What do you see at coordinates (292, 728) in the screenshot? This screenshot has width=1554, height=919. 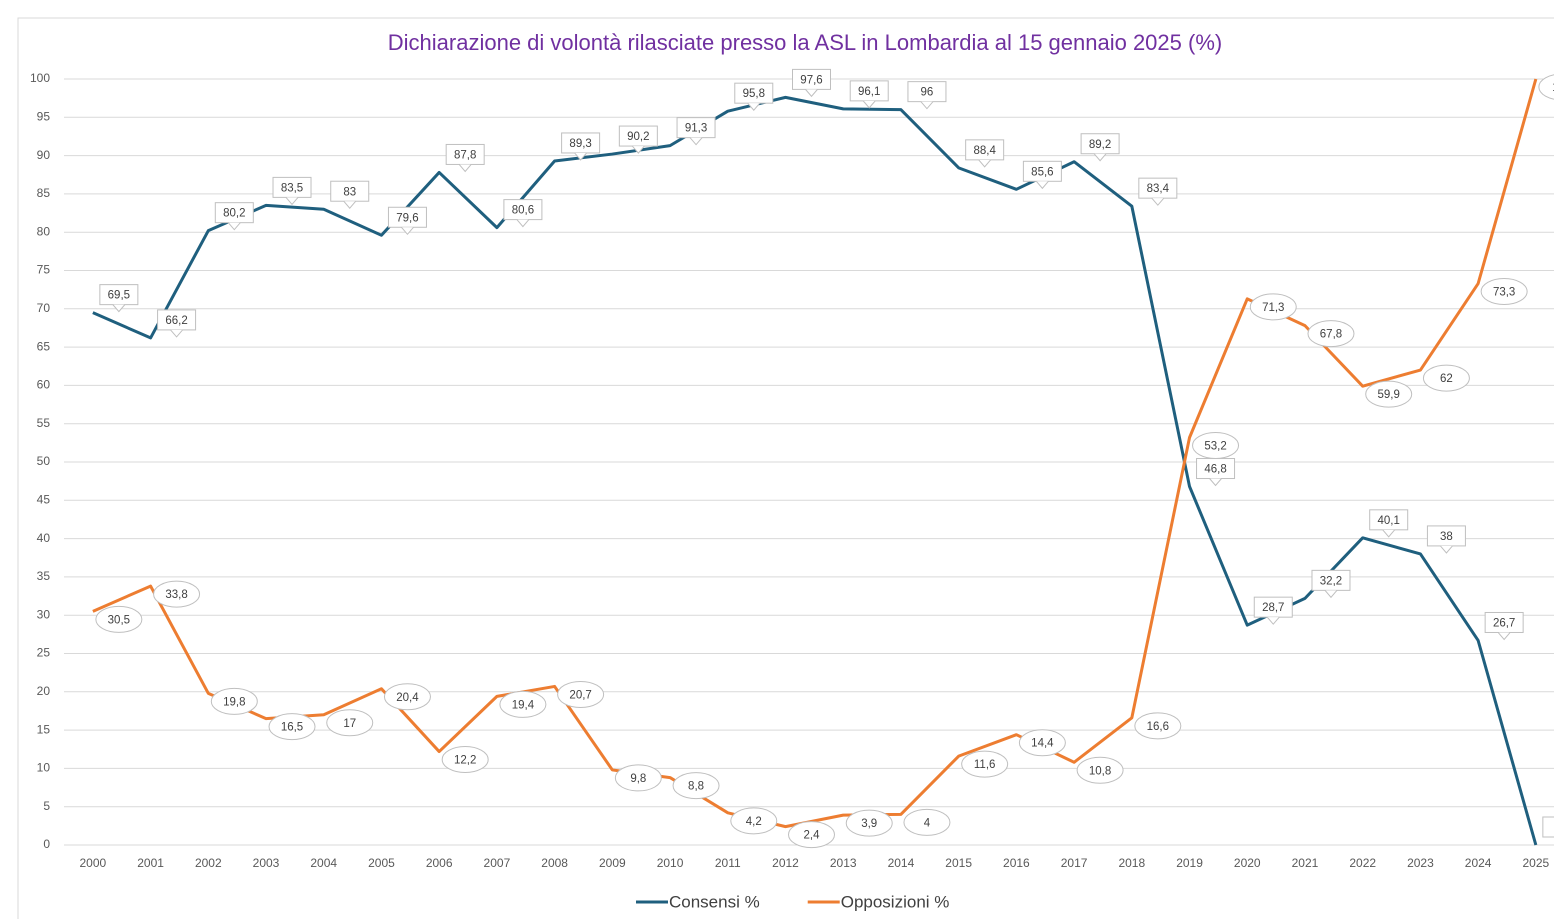 I see `data-label-text: 16,5` at bounding box center [292, 728].